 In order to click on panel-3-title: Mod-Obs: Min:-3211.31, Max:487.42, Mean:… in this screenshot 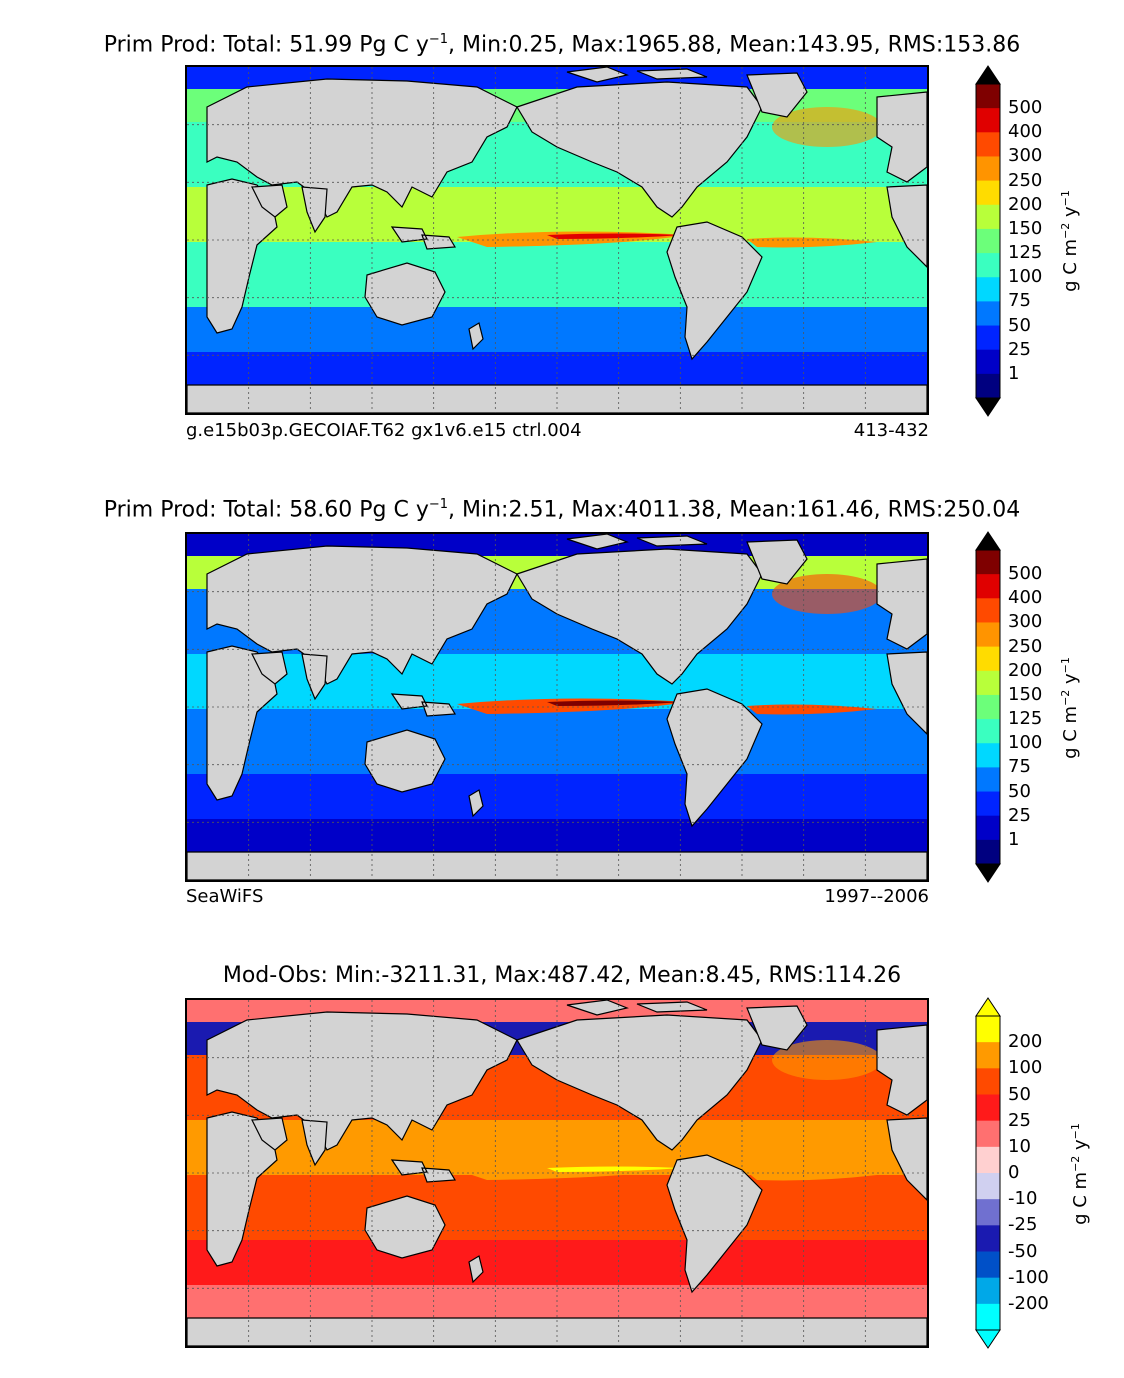, I will do `click(562, 975)`.